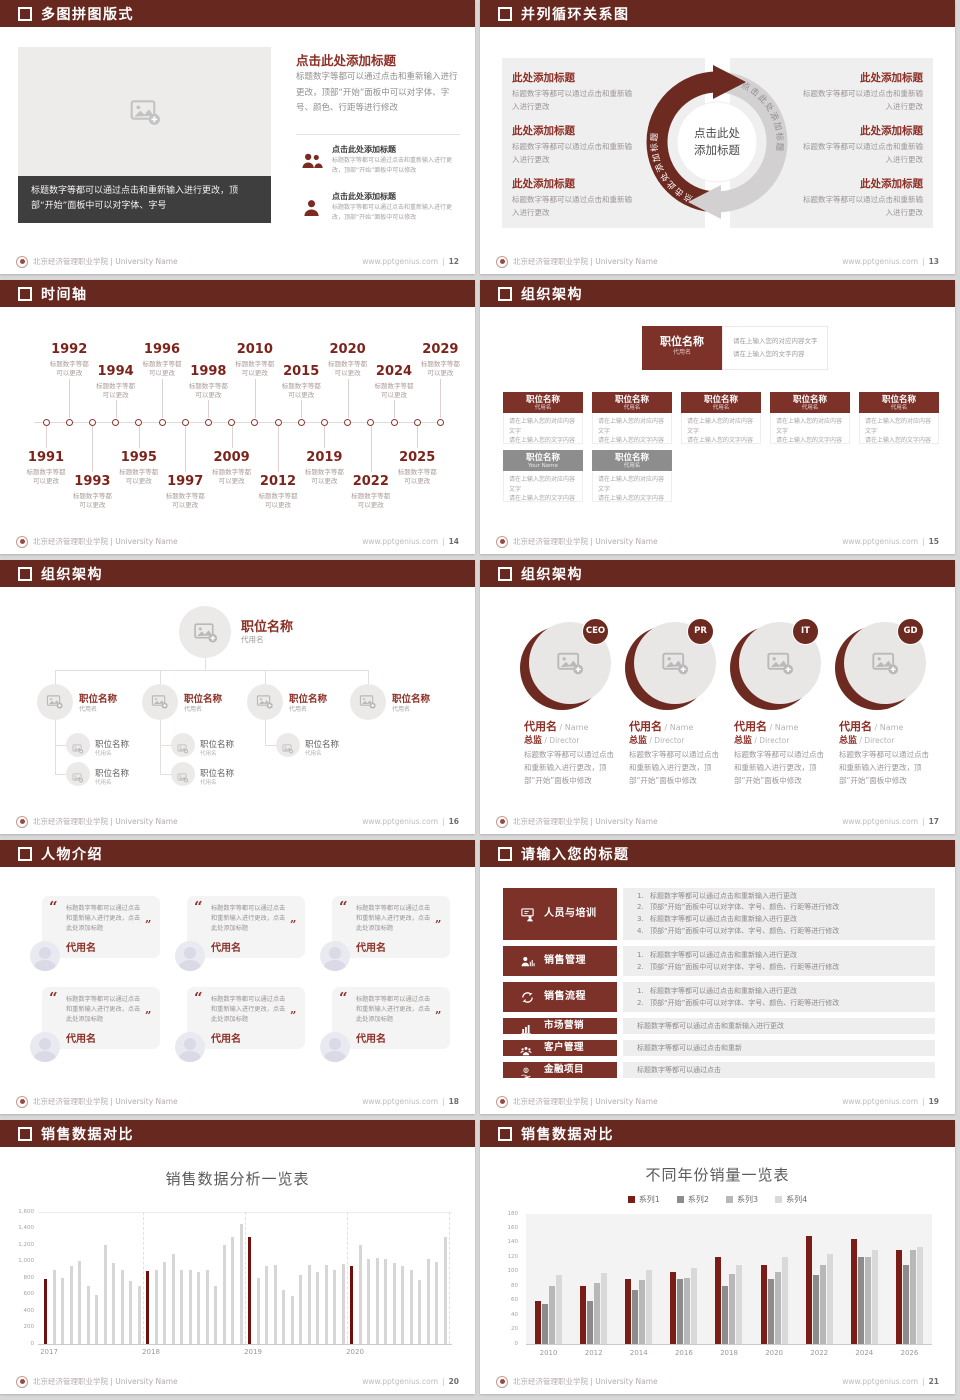  I want to click on org-card-sub: 代用名, so click(632, 465).